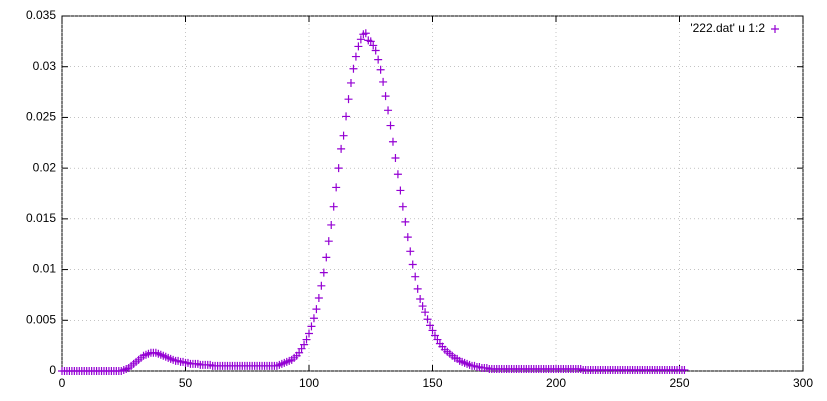  Describe the element at coordinates (41, 117) in the screenshot. I see `y-tick-label: 0.025` at that location.